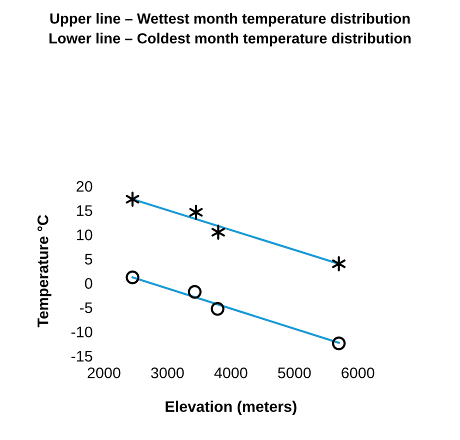 The image size is (460, 440). What do you see at coordinates (84, 210) in the screenshot?
I see `y-tick-label: 15` at bounding box center [84, 210].